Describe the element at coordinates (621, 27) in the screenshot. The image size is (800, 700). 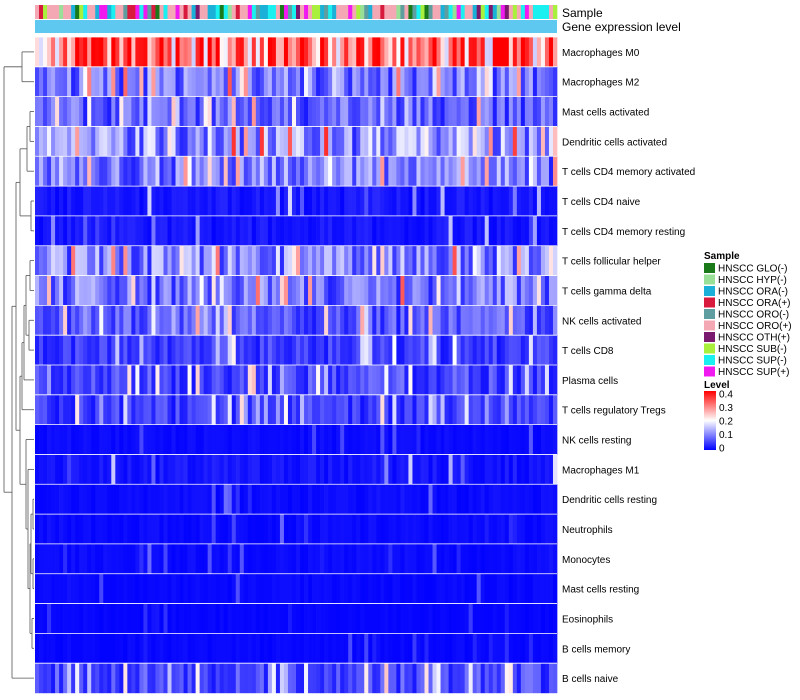
I see `annotation-label-gene-expression: Gene expression level` at that location.